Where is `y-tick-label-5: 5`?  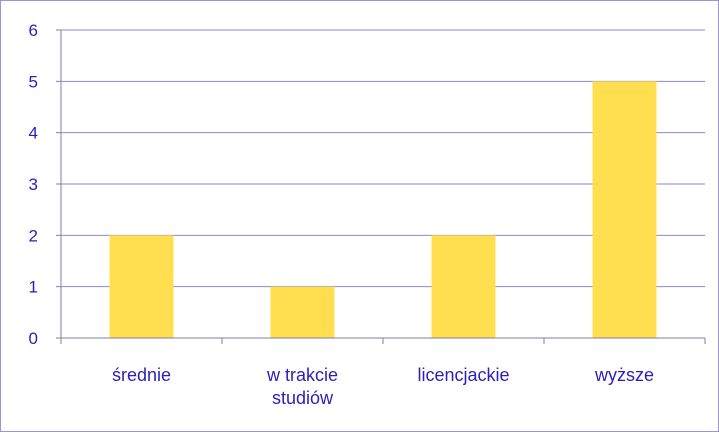
y-tick-label-5: 5 is located at coordinates (33, 81).